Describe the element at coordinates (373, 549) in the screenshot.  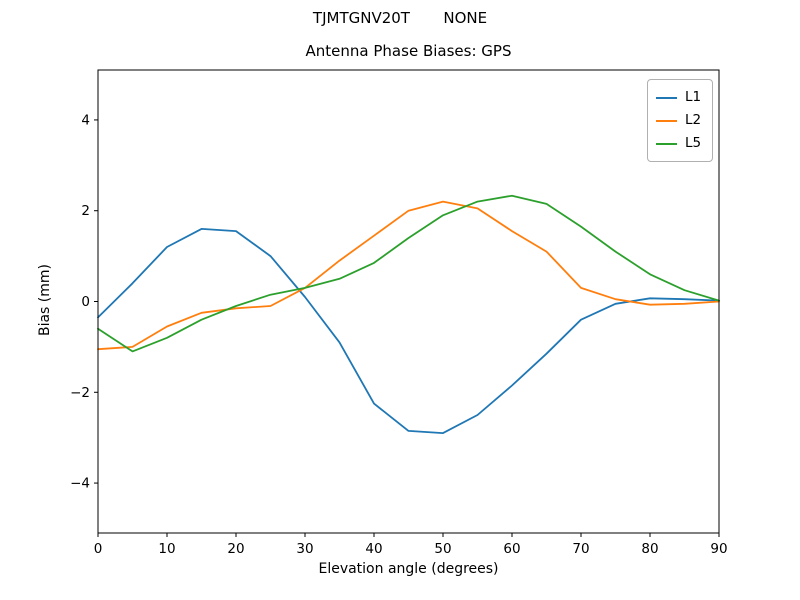
I see `x-tick-label: 40` at that location.